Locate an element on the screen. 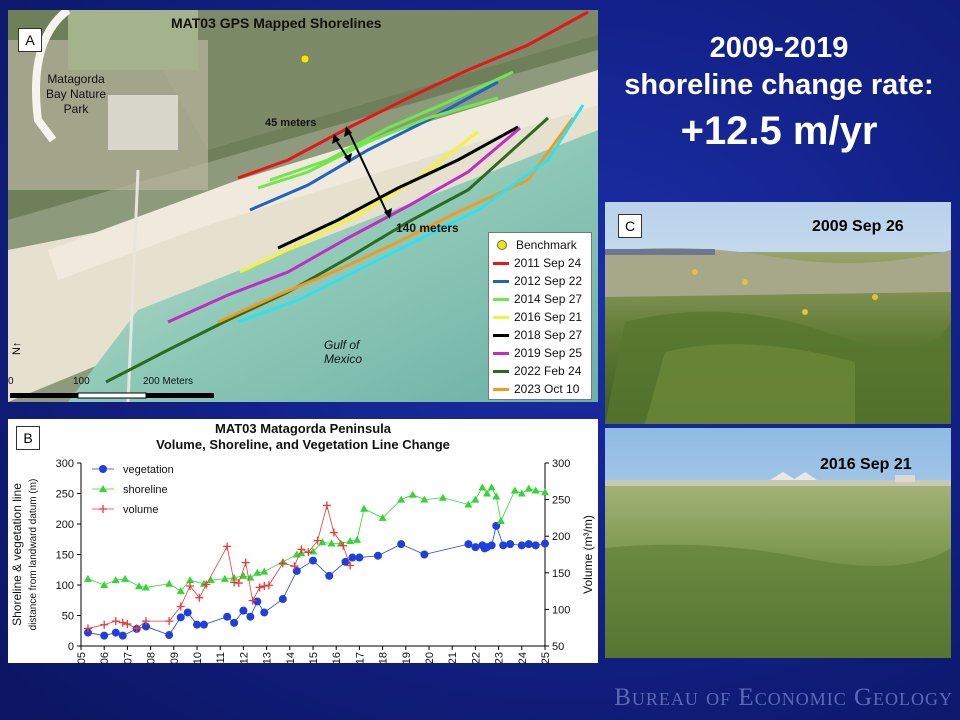 The width and height of the screenshot is (960, 720). scale-label-0: 0 is located at coordinates (11, 381).